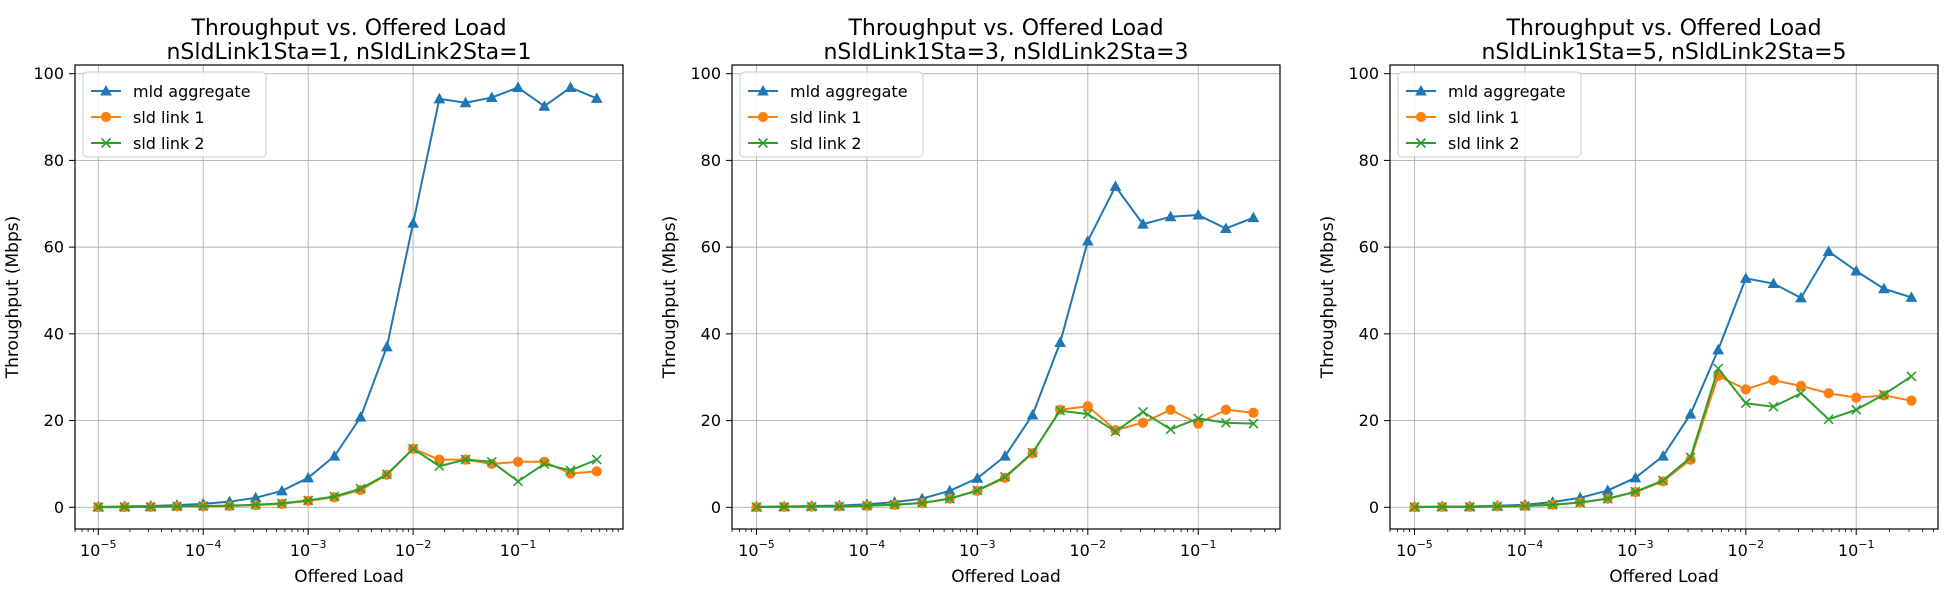 This screenshot has width=1944, height=590. I want to click on x-tick-label: 10⁻¹, so click(1198, 549).